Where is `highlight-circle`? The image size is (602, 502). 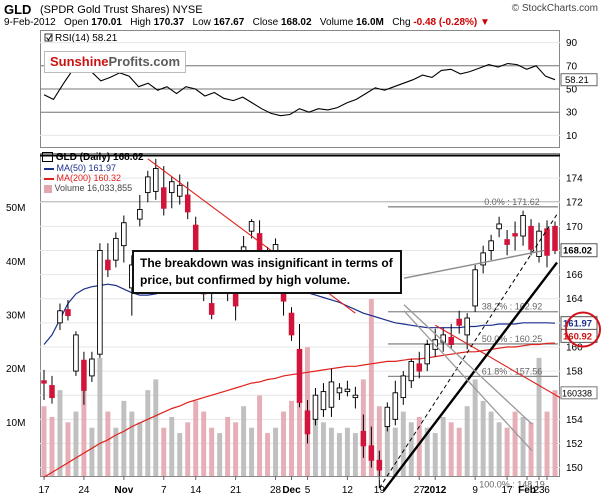 highlight-circle is located at coordinates (583, 329).